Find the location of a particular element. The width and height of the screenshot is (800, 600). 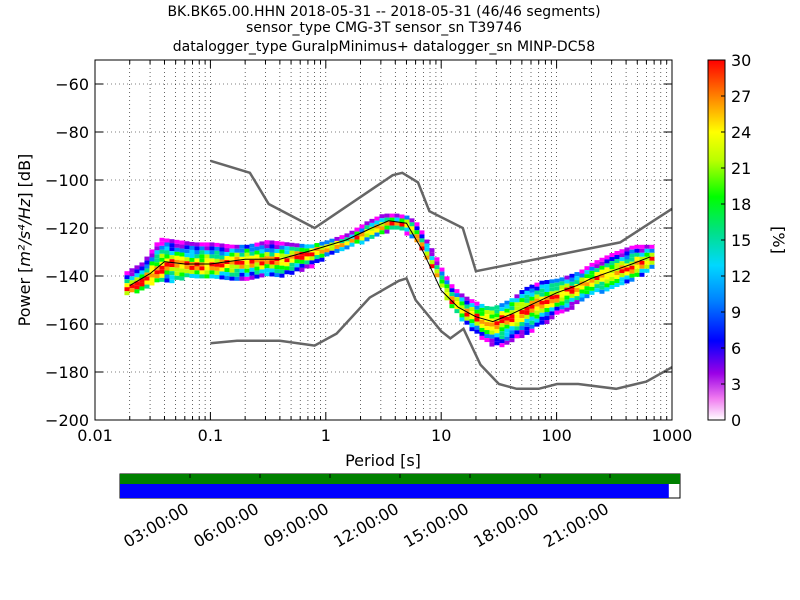

colorbar-ticks: 0 3 6 9 12 15 18 21 24 27 30 is located at coordinates (736, 240).